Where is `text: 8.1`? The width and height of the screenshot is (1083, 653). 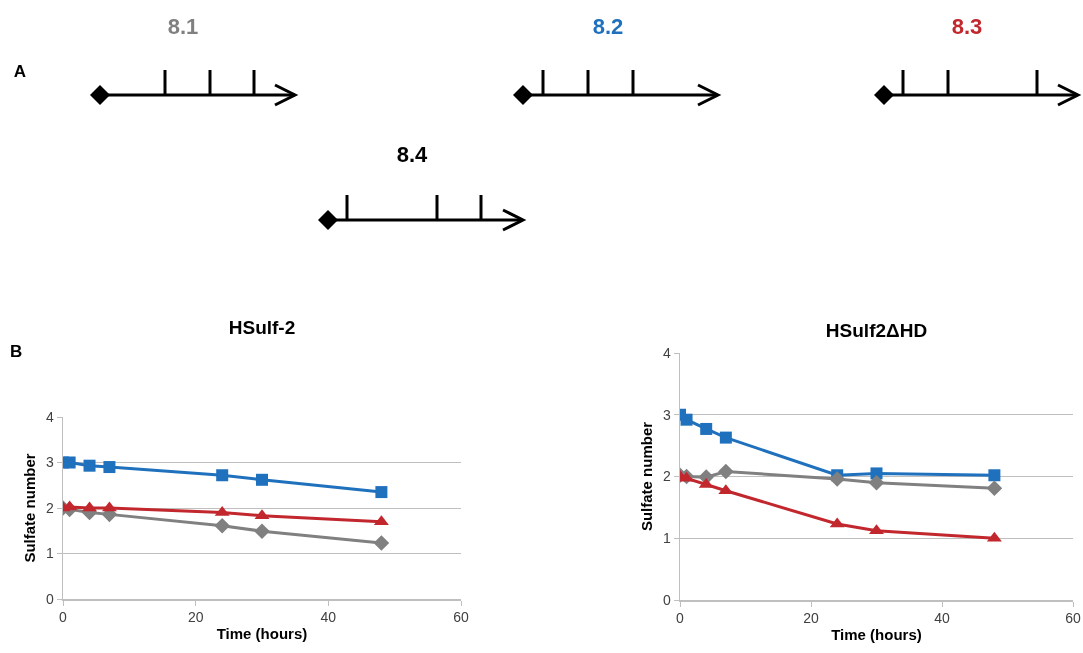
text: 8.1 is located at coordinates (183, 27).